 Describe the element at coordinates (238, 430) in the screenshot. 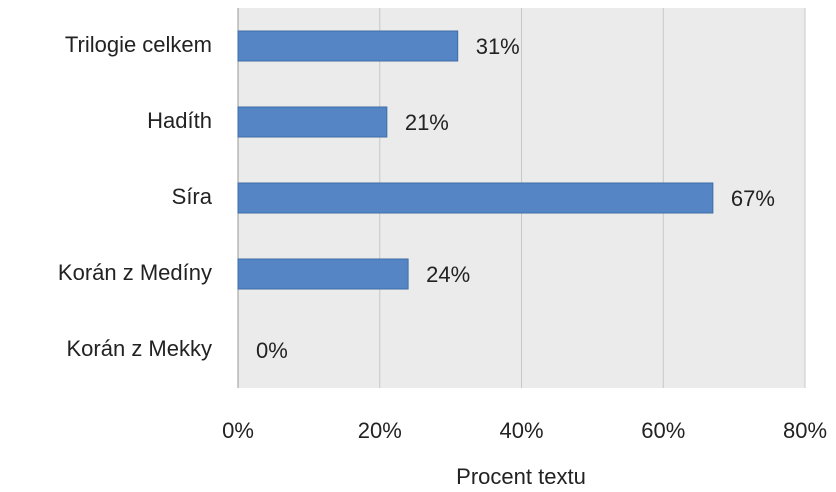

I see `x-tick-label: 0%` at that location.